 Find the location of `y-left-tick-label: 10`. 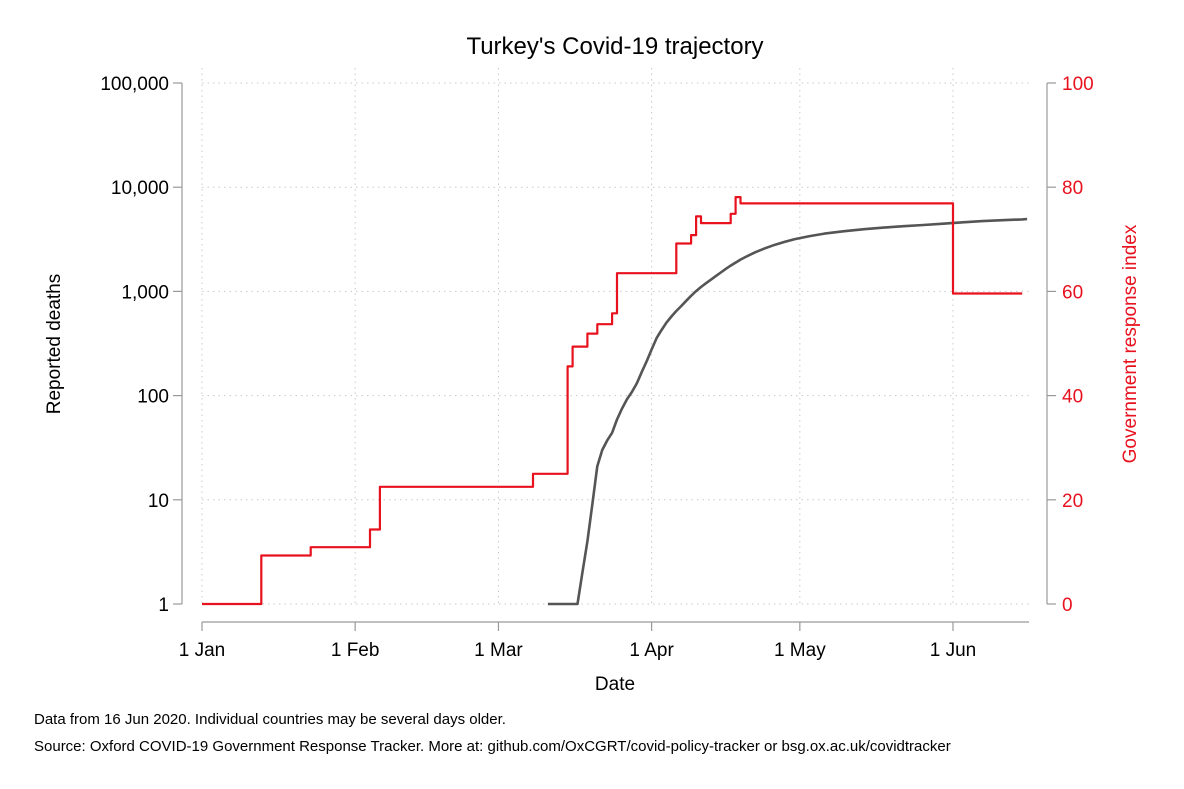

y-left-tick-label: 10 is located at coordinates (158, 501).